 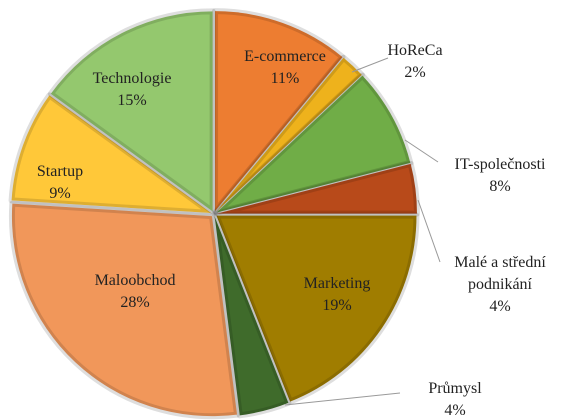 I want to click on category-label: Technologie, so click(x=132, y=78).